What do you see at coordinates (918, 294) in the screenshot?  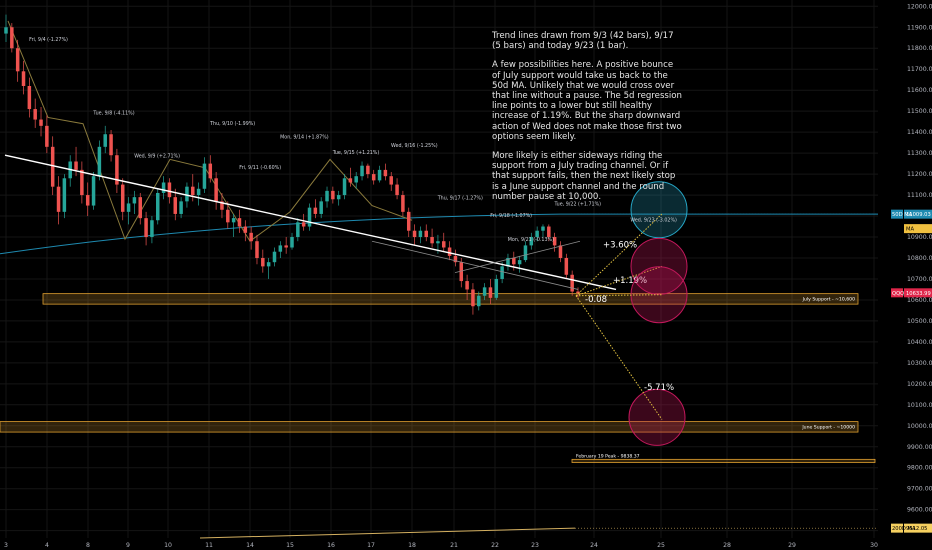 I see `price-badge-value: 10633.99` at bounding box center [918, 294].